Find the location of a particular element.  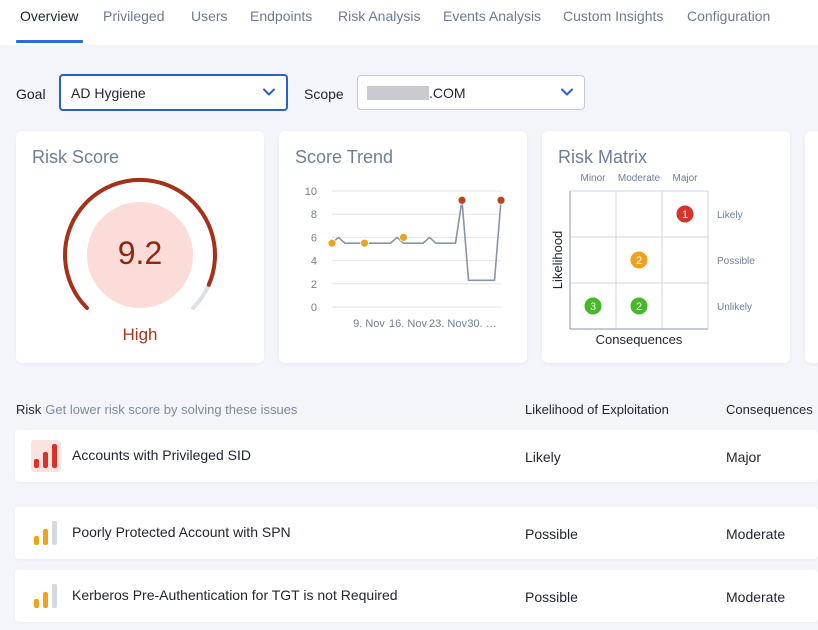

matrix-cell-count: 3 is located at coordinates (593, 307).